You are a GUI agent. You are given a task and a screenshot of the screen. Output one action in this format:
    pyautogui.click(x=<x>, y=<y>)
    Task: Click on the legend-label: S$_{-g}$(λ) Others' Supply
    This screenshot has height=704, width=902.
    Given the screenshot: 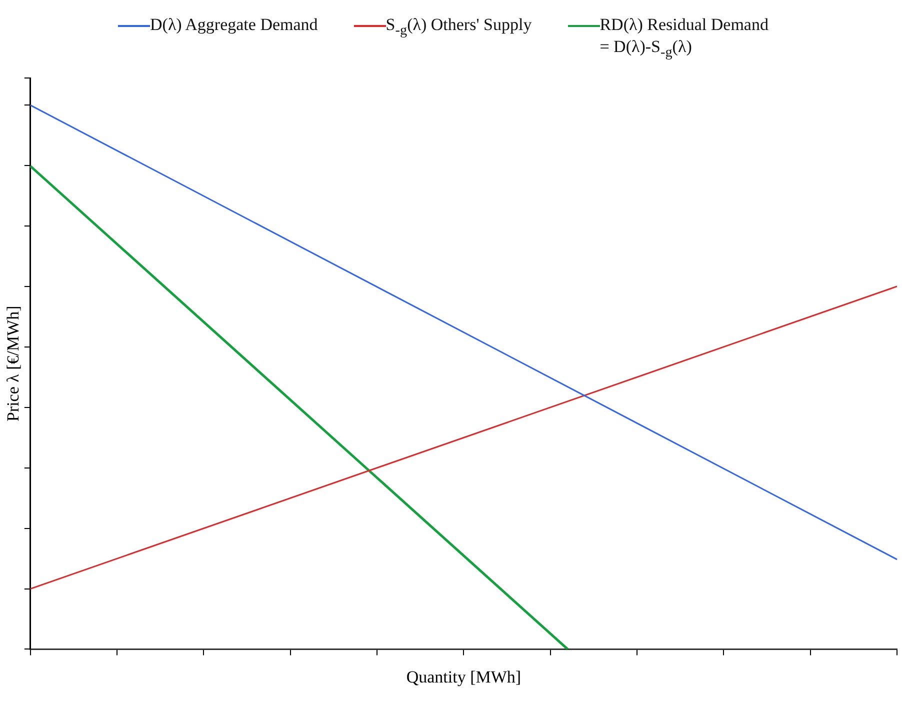 What is the action you would take?
    pyautogui.click(x=459, y=27)
    